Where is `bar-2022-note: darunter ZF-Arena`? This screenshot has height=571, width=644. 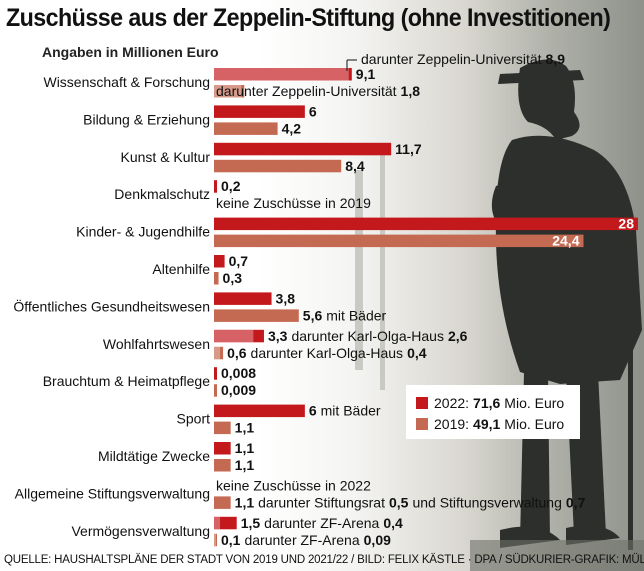 bar-2022-note: darunter ZF-Arena is located at coordinates (321, 523).